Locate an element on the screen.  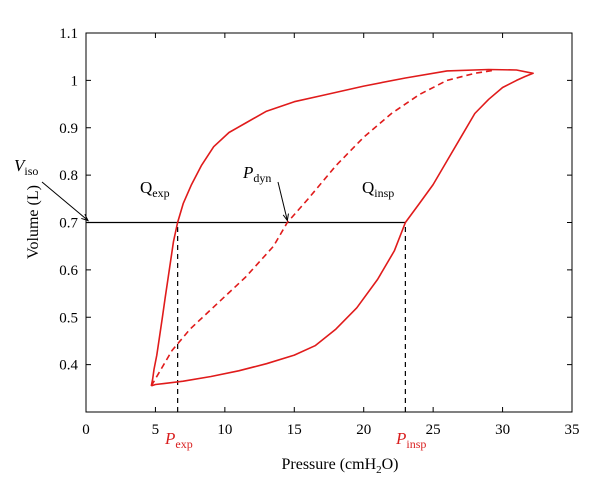
y-tick-label: 0.8 is located at coordinates (68, 176).